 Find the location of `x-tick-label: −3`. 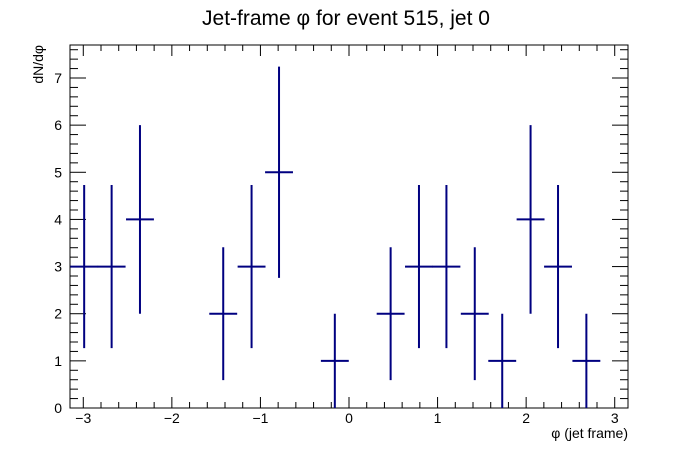

x-tick-label: −3 is located at coordinates (83, 418).